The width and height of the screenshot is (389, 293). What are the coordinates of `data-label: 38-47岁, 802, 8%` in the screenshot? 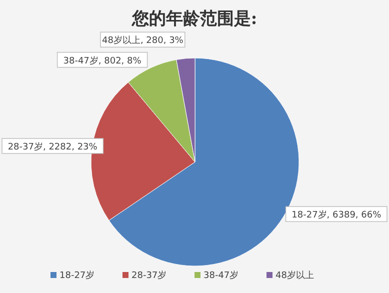 It's located at (102, 60).